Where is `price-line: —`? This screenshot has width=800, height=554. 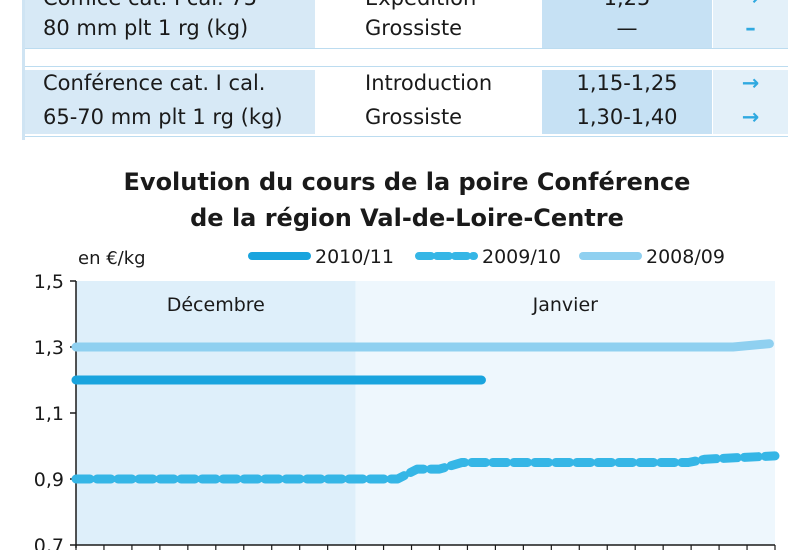 price-line: — is located at coordinates (627, 28).